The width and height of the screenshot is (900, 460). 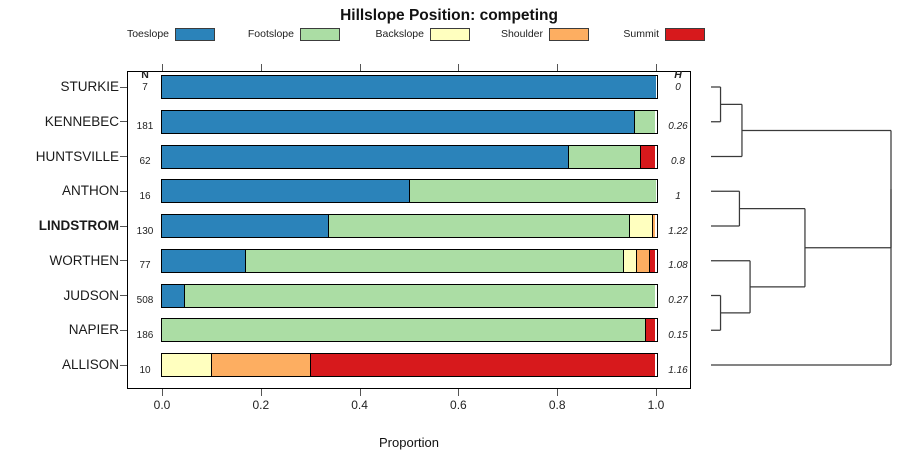 What do you see at coordinates (678, 127) in the screenshot?
I see `h-value: 0.26` at bounding box center [678, 127].